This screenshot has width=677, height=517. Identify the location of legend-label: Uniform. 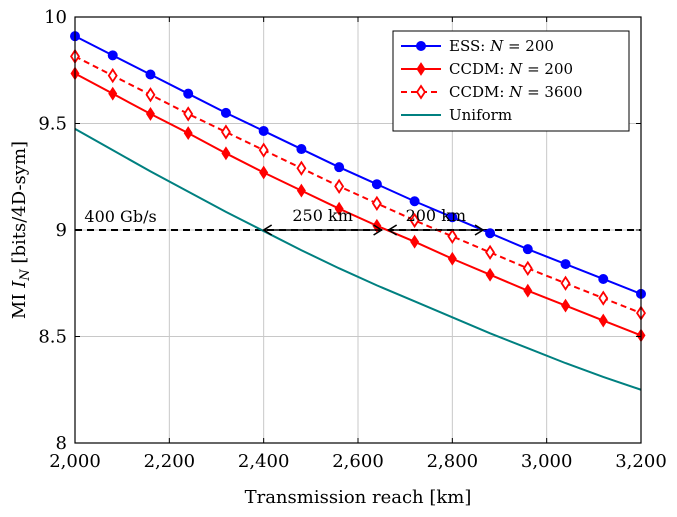
(480, 115).